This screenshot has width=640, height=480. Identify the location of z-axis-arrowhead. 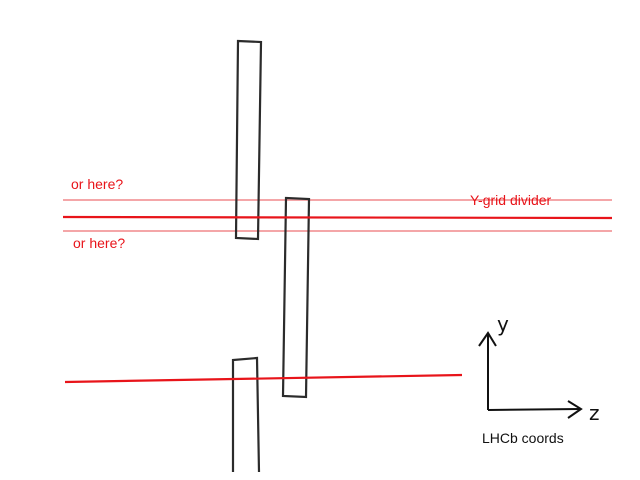
(575, 409).